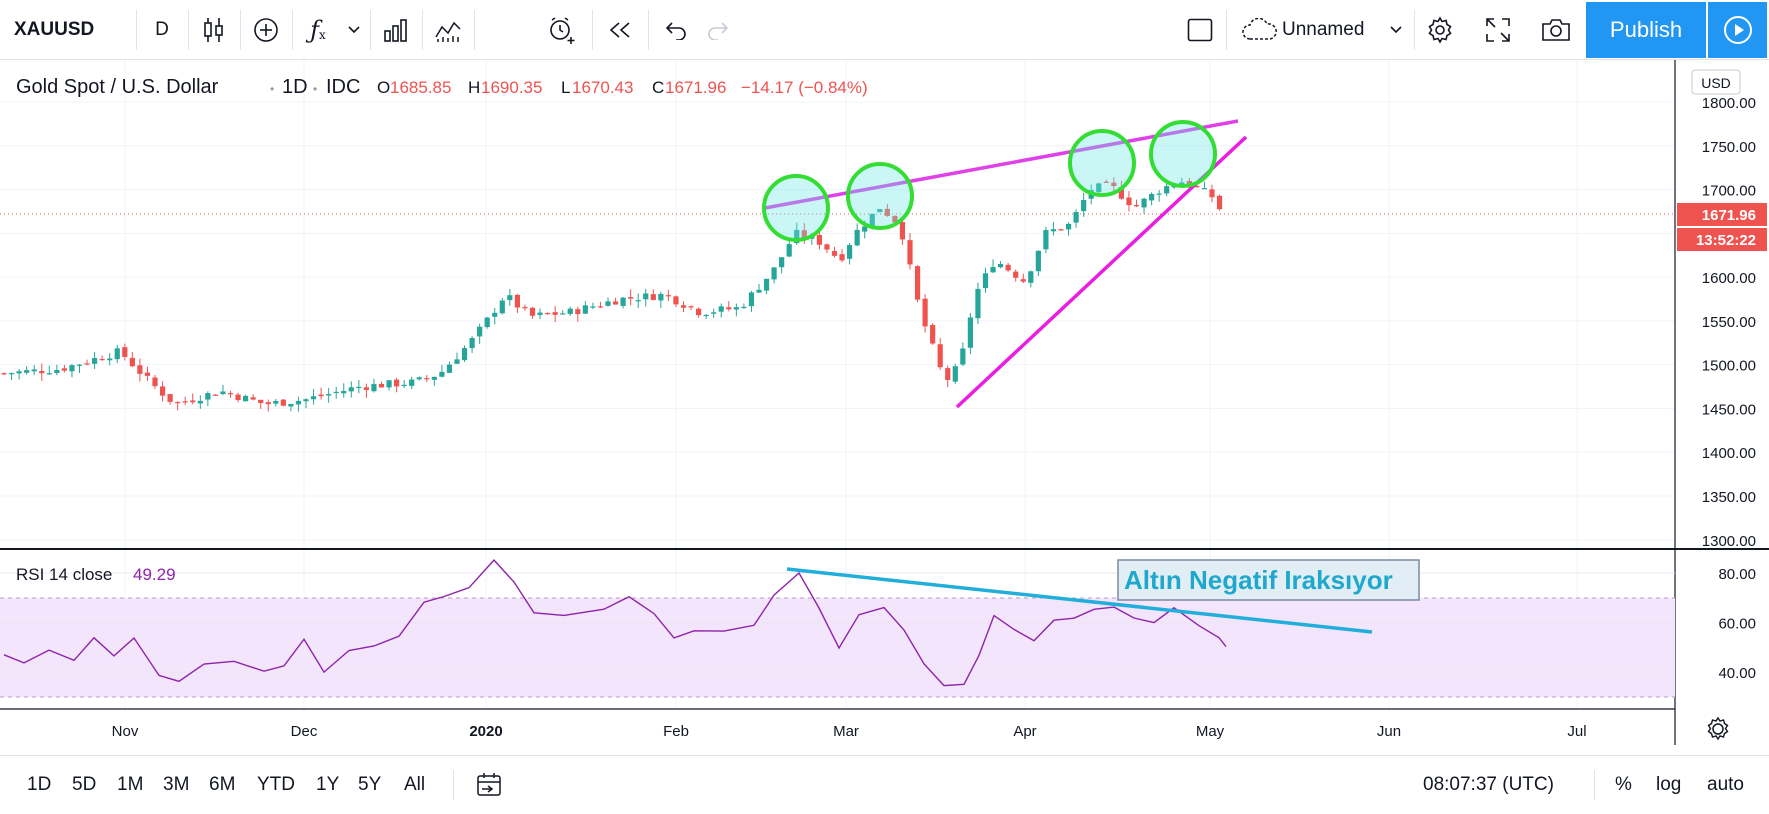  Describe the element at coordinates (1440, 30) in the screenshot. I see `gear-icon` at that location.